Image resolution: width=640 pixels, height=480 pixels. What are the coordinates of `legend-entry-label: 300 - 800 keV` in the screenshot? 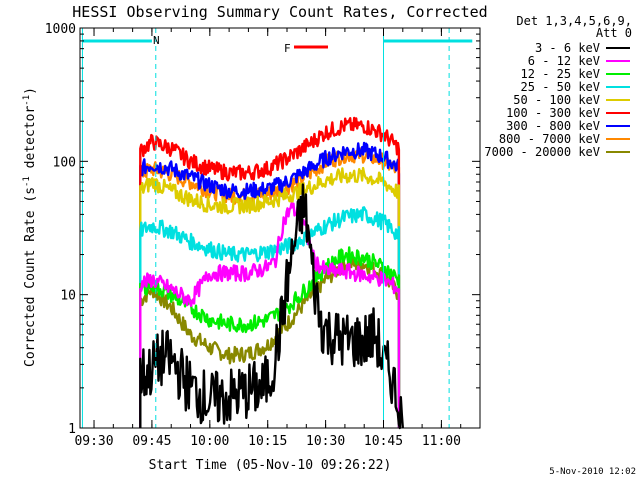 It's located at (553, 126).